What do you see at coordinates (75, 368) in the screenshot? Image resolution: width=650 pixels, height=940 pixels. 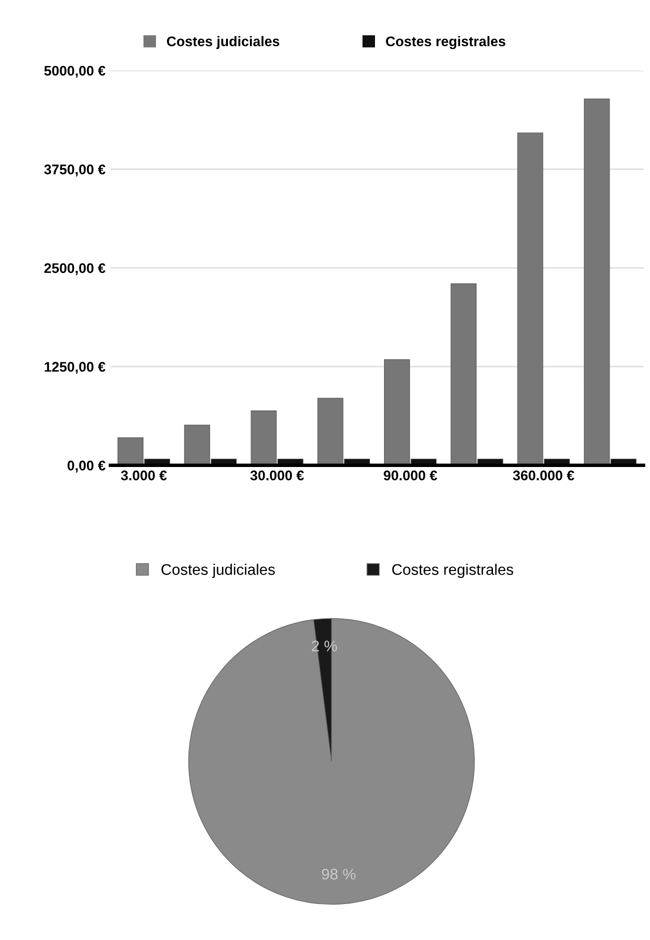 I see `y-tick-label: 1250,00 €` at bounding box center [75, 368].